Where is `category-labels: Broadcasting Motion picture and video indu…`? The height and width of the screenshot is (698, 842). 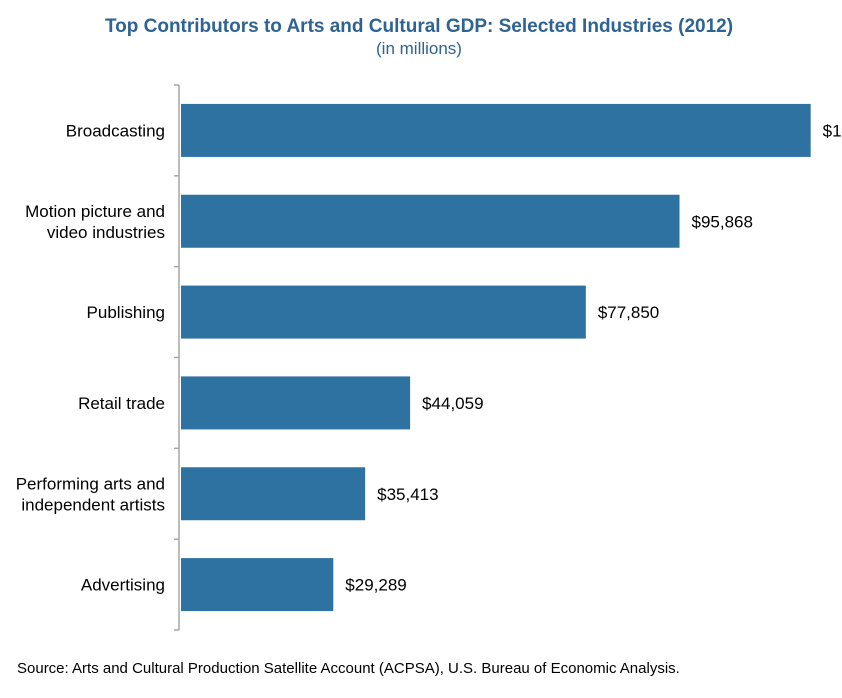
category-labels: Broadcasting Motion picture and video indu… is located at coordinates (90, 357).